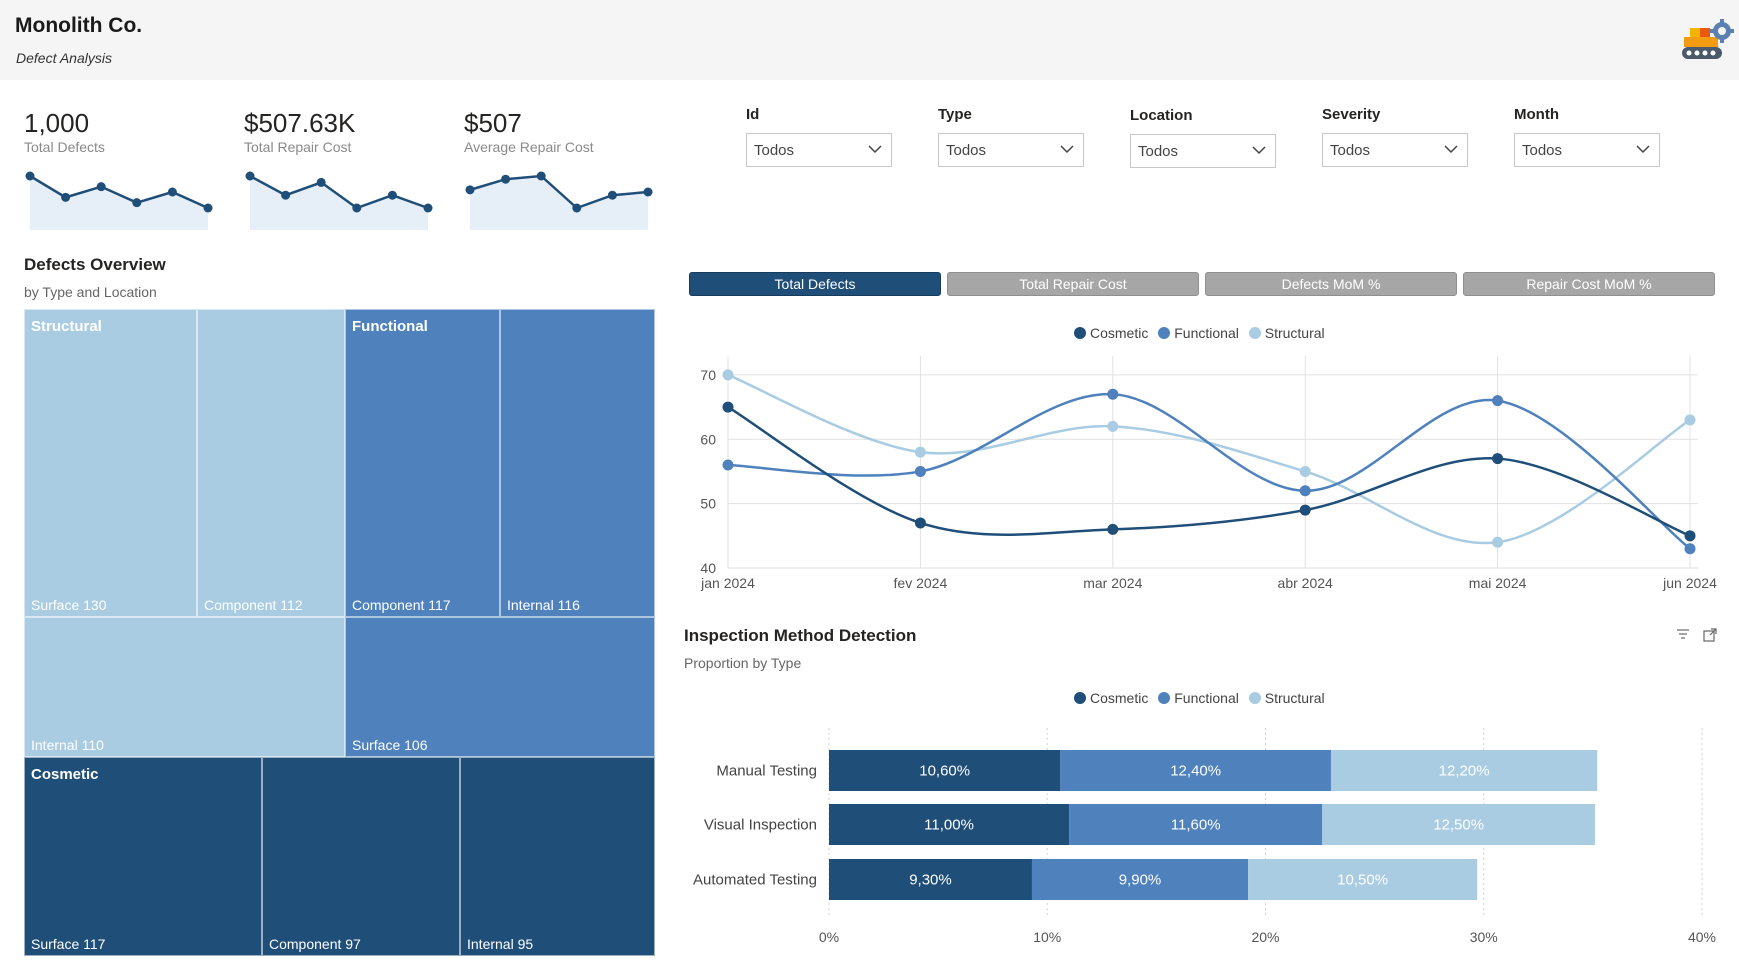  I want to click on x-tick-label: 20%, so click(1265, 937).